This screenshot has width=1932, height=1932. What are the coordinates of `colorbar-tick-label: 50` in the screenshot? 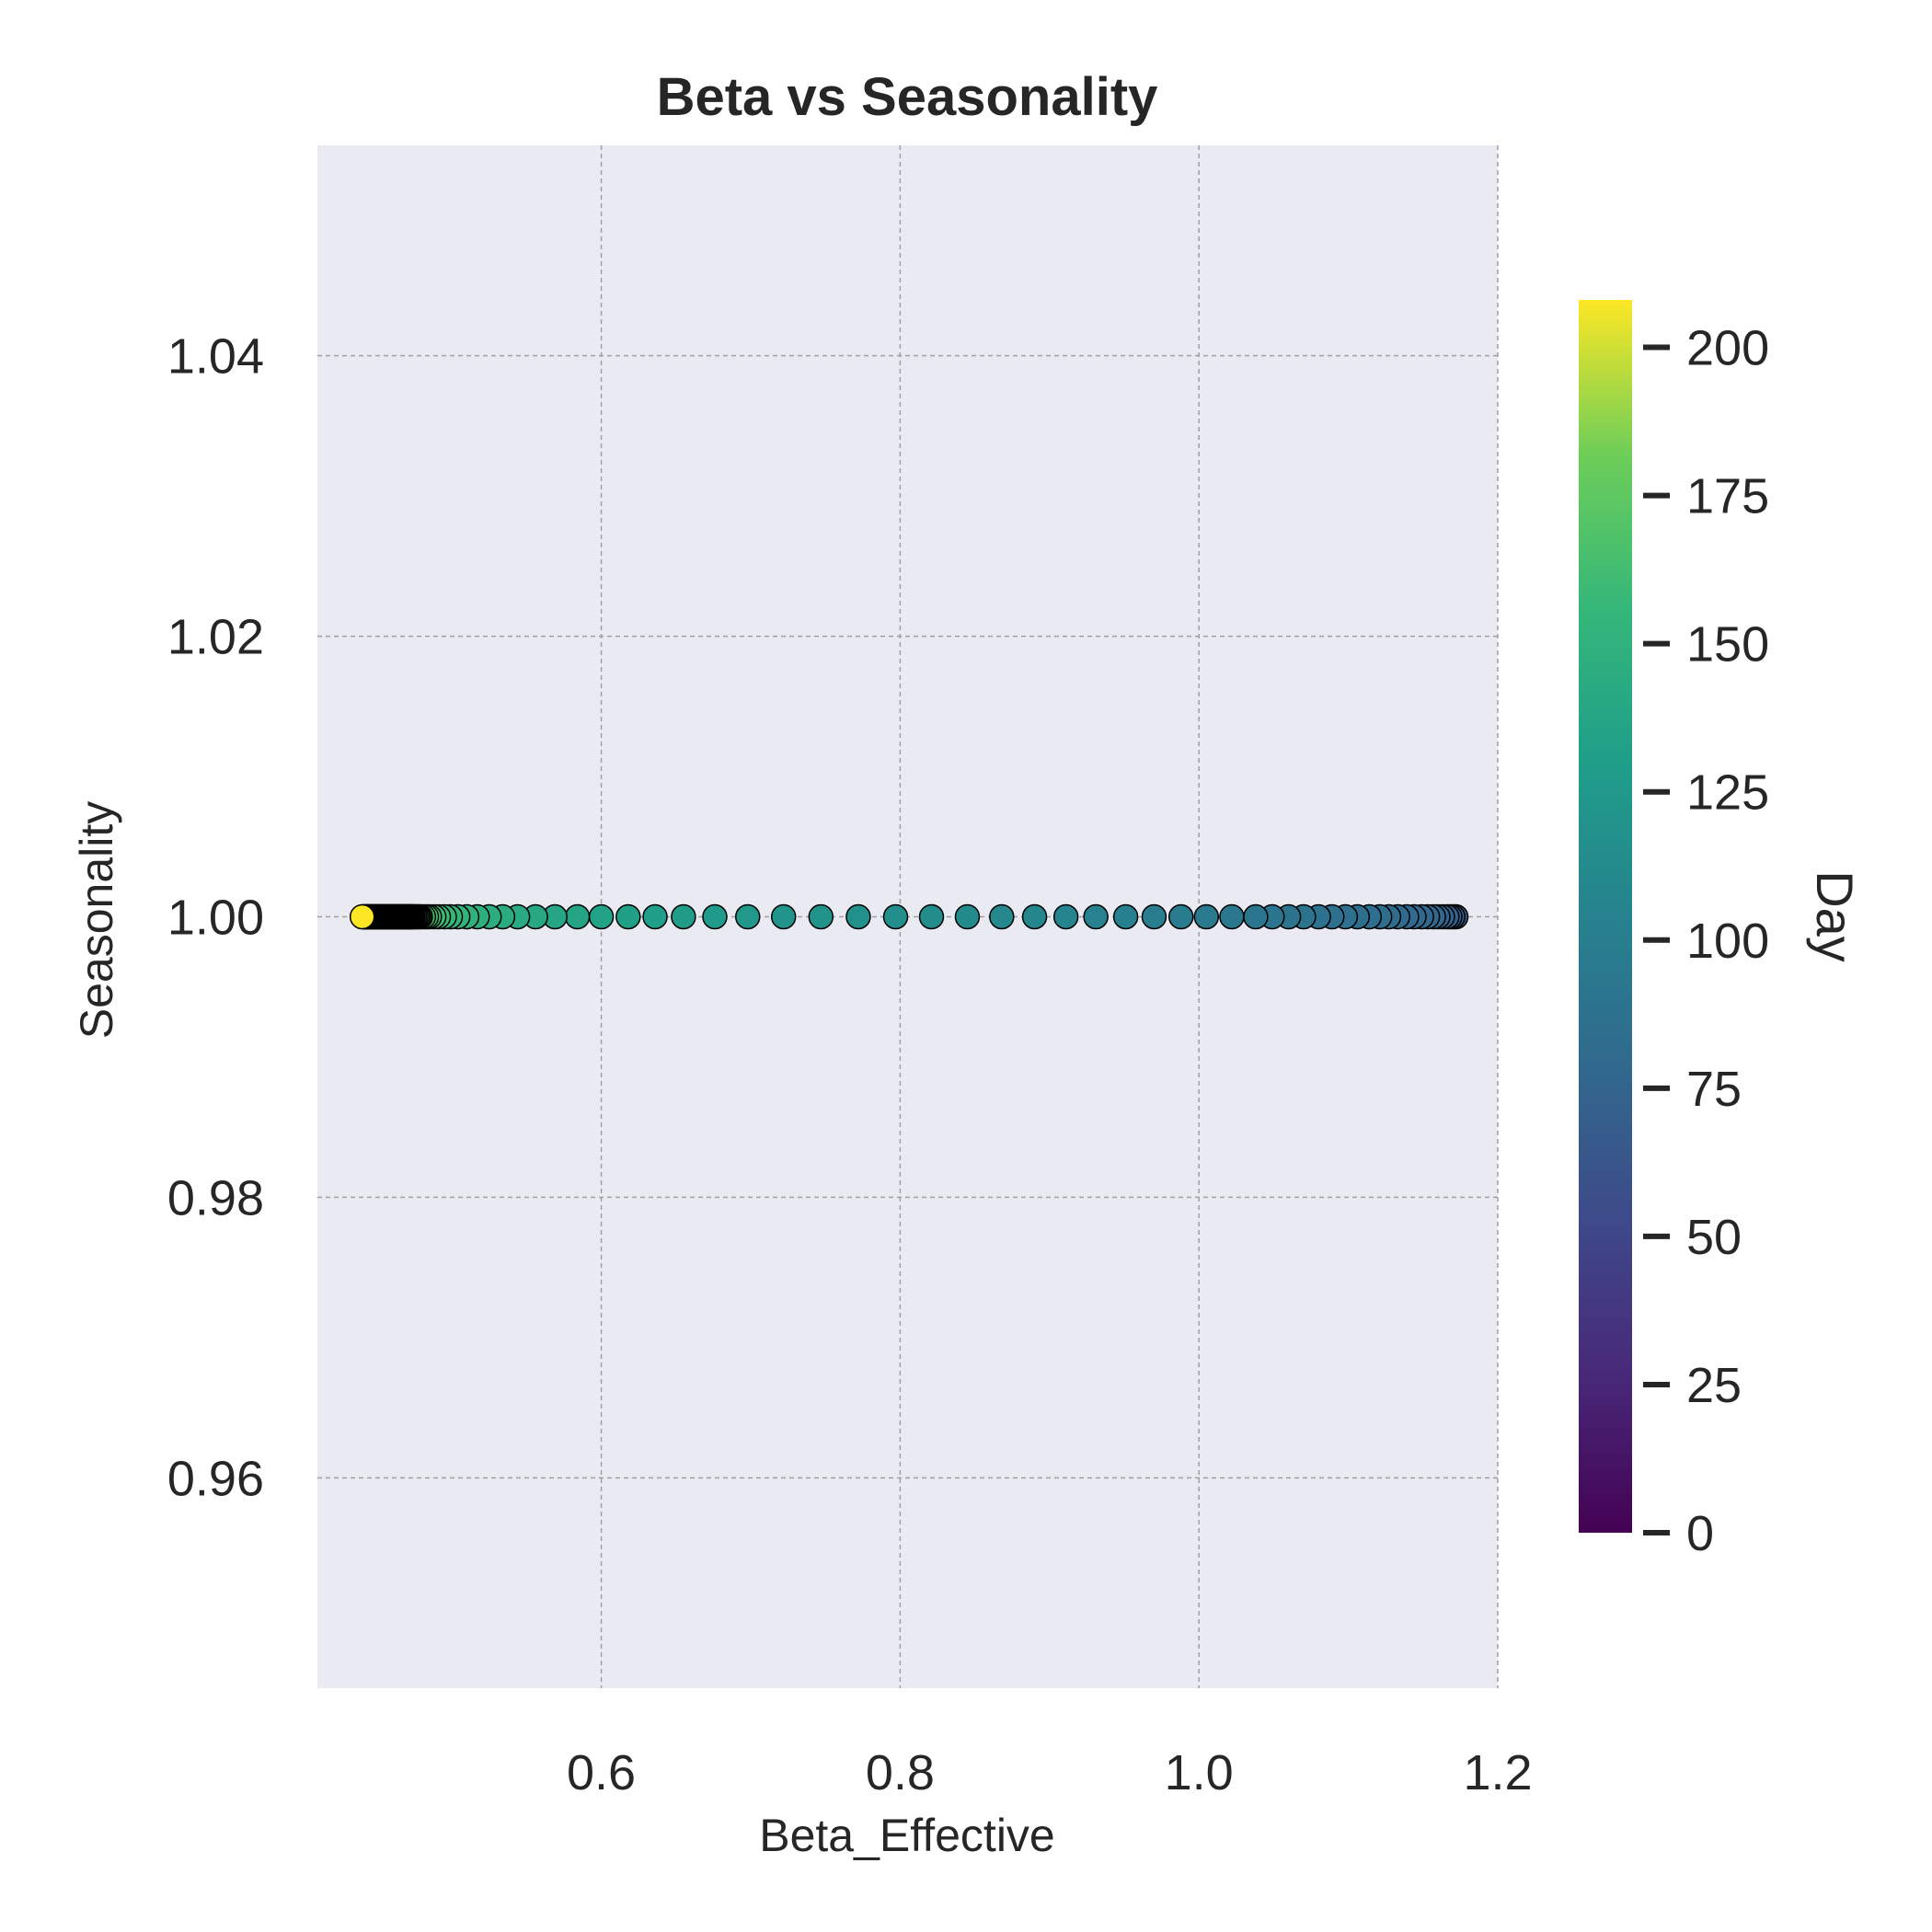 It's located at (1714, 1237).